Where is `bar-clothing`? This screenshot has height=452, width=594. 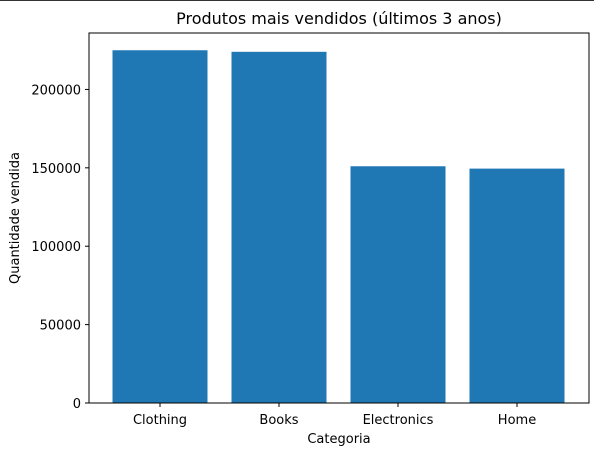 bar-clothing is located at coordinates (160, 227).